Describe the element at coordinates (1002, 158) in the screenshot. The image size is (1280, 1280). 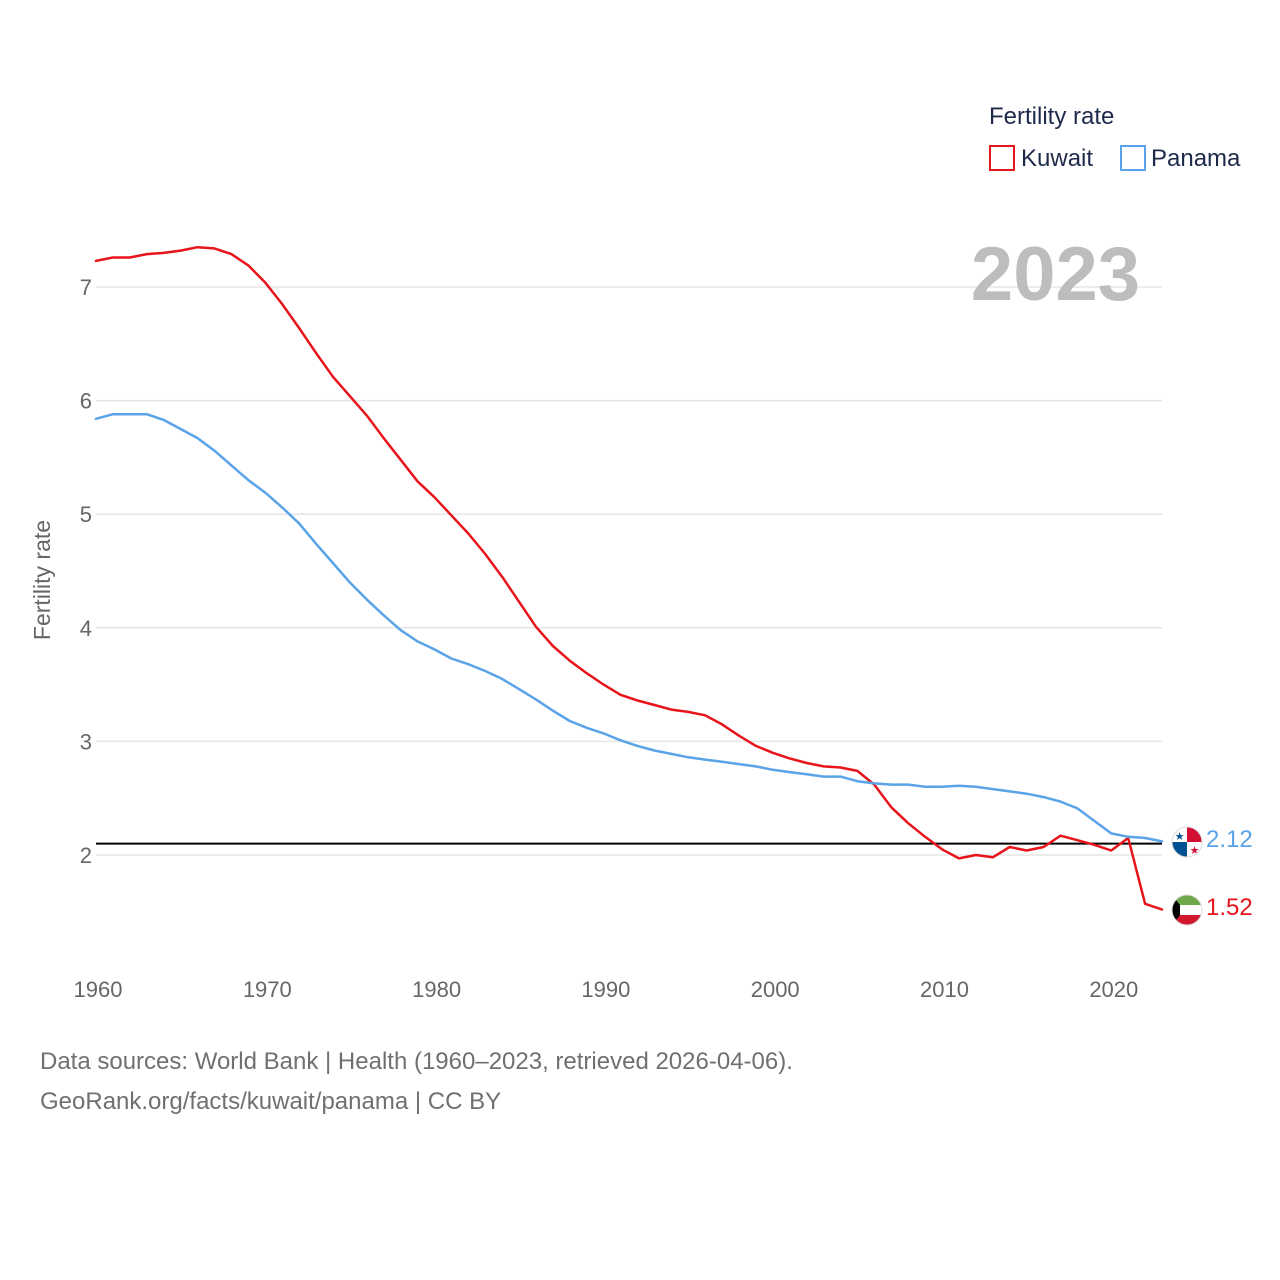
I see `legend-swatch-kuwait` at that location.